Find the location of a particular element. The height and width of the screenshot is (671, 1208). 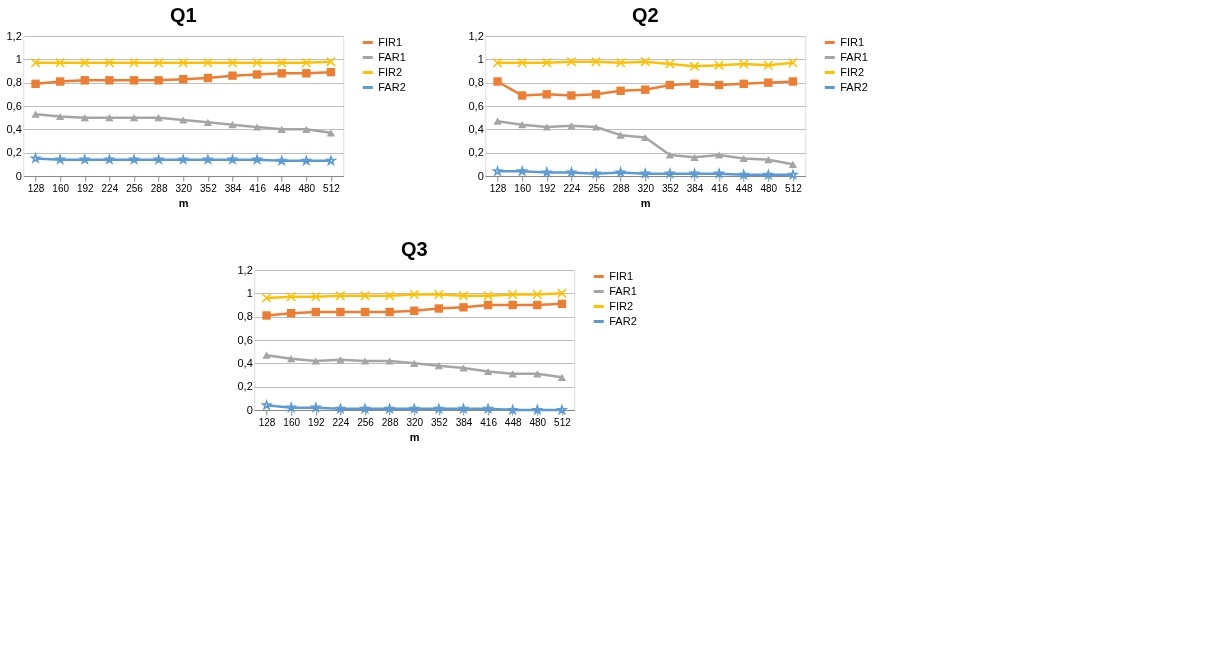

y-tick-label: 0,4 is located at coordinates (14, 128).